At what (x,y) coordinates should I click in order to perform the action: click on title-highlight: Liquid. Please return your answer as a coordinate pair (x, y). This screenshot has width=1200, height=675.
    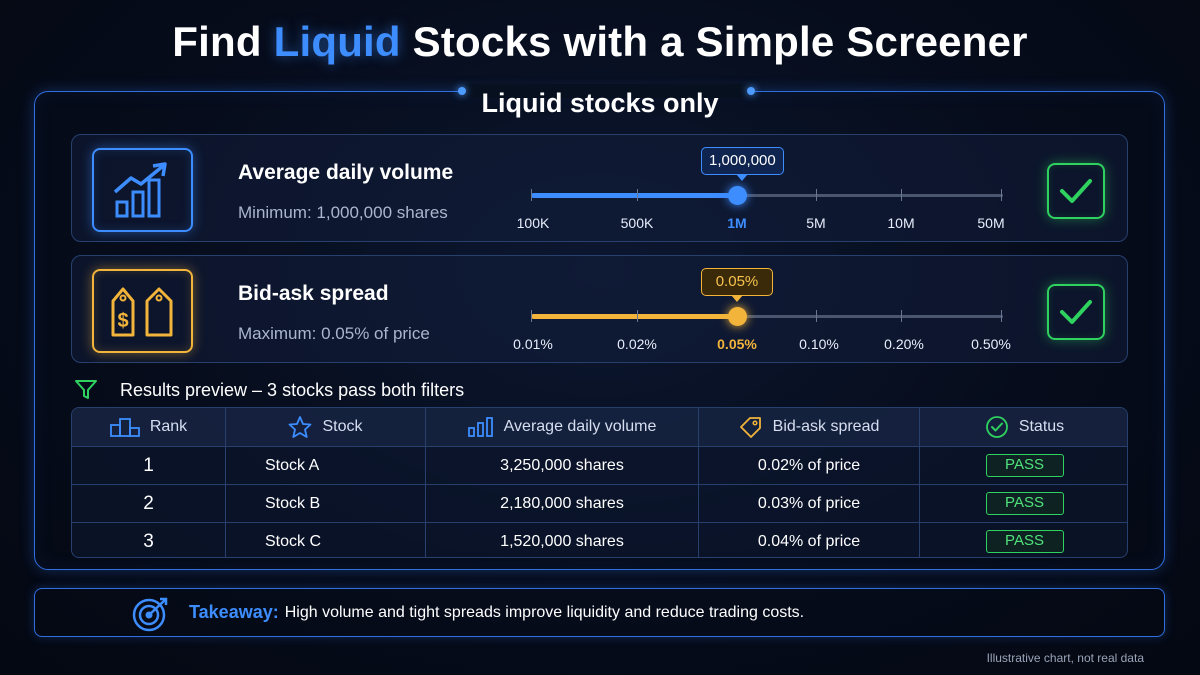
    Looking at the image, I should click on (337, 41).